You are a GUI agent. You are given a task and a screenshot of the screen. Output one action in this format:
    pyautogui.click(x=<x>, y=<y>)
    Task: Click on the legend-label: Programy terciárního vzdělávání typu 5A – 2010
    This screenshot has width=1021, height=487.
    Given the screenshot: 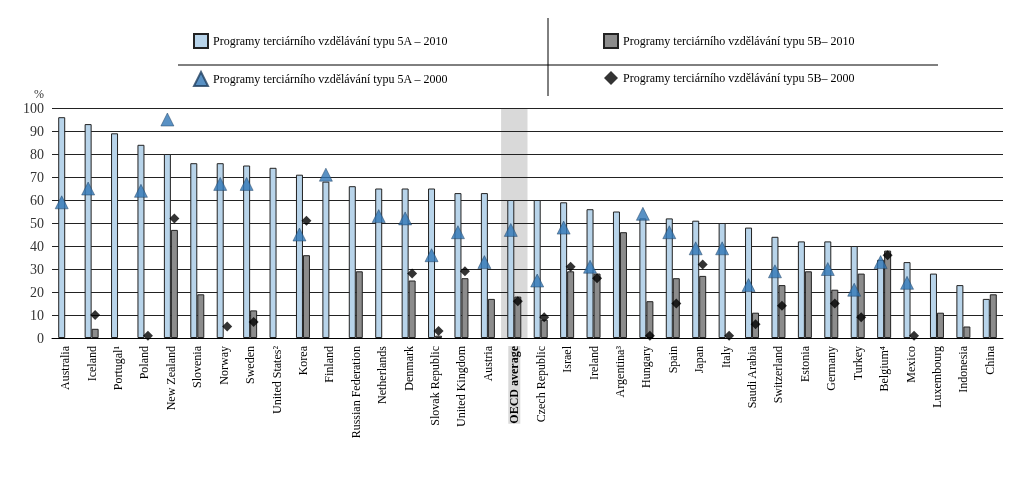 What is the action you would take?
    pyautogui.click(x=330, y=41)
    